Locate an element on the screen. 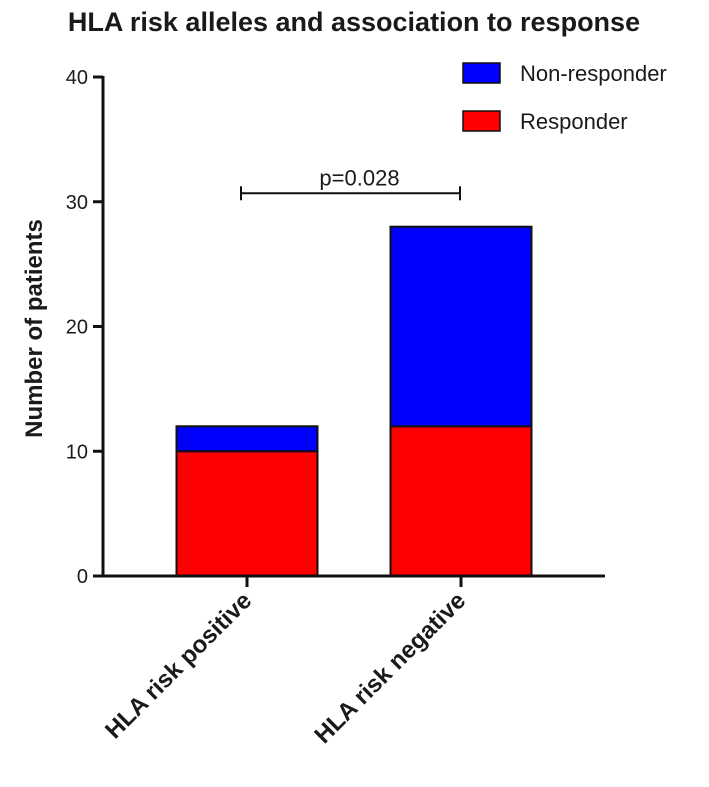 The height and width of the screenshot is (787, 709). legend-label-responder: Responder is located at coordinates (574, 121).